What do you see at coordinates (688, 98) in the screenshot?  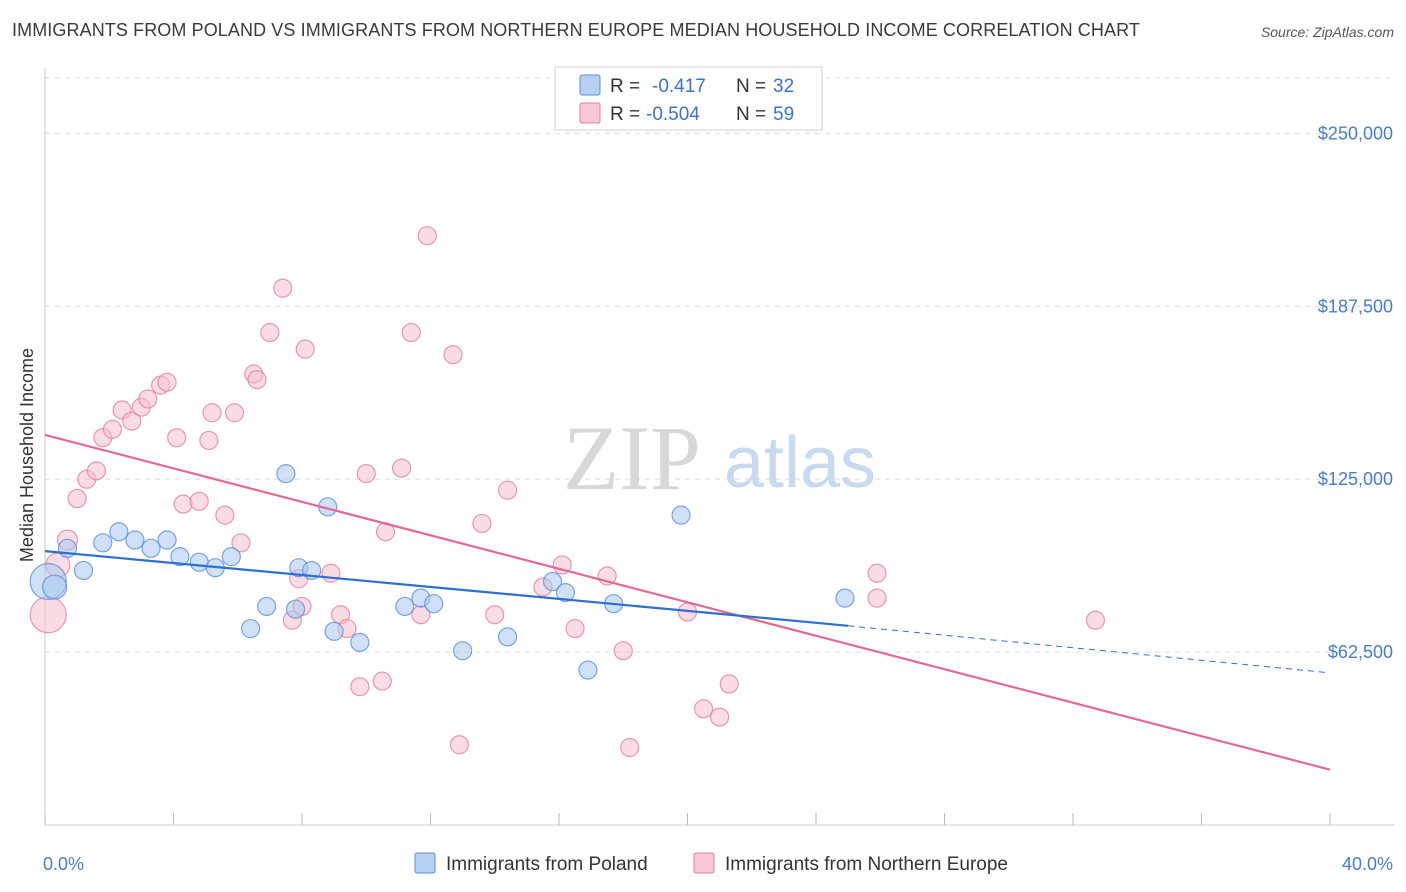 I see `correlation-legend: R = -0.417 N = 32 R = -0.504 N = 59` at bounding box center [688, 98].